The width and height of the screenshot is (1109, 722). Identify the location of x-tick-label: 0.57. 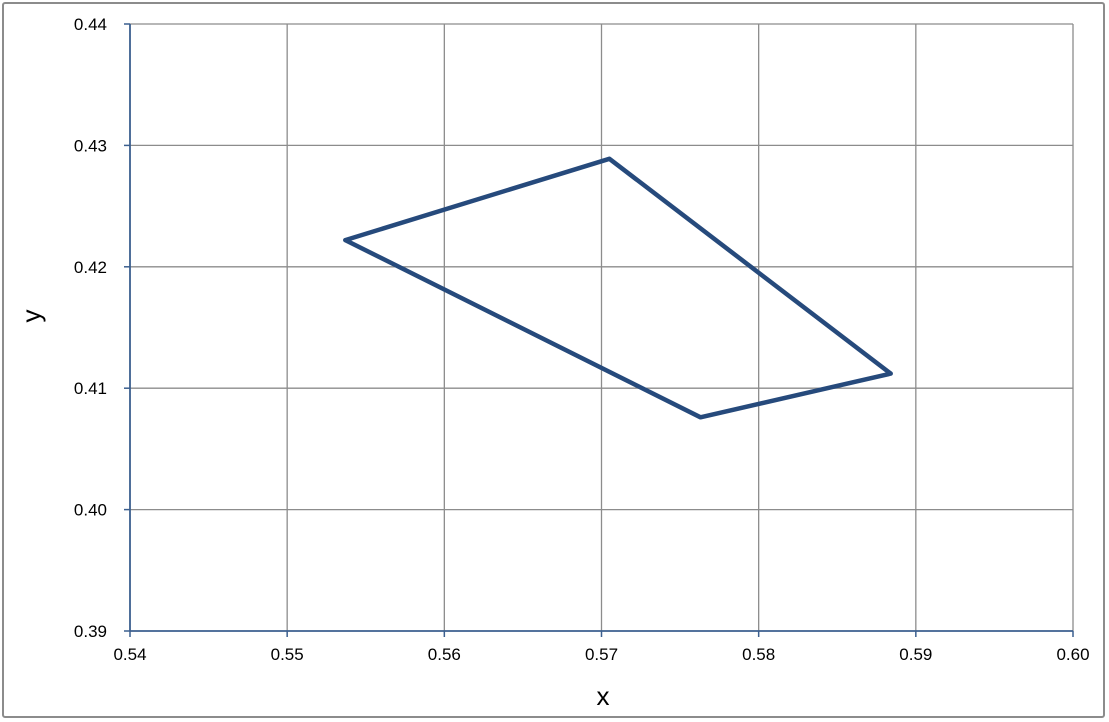
(601, 654).